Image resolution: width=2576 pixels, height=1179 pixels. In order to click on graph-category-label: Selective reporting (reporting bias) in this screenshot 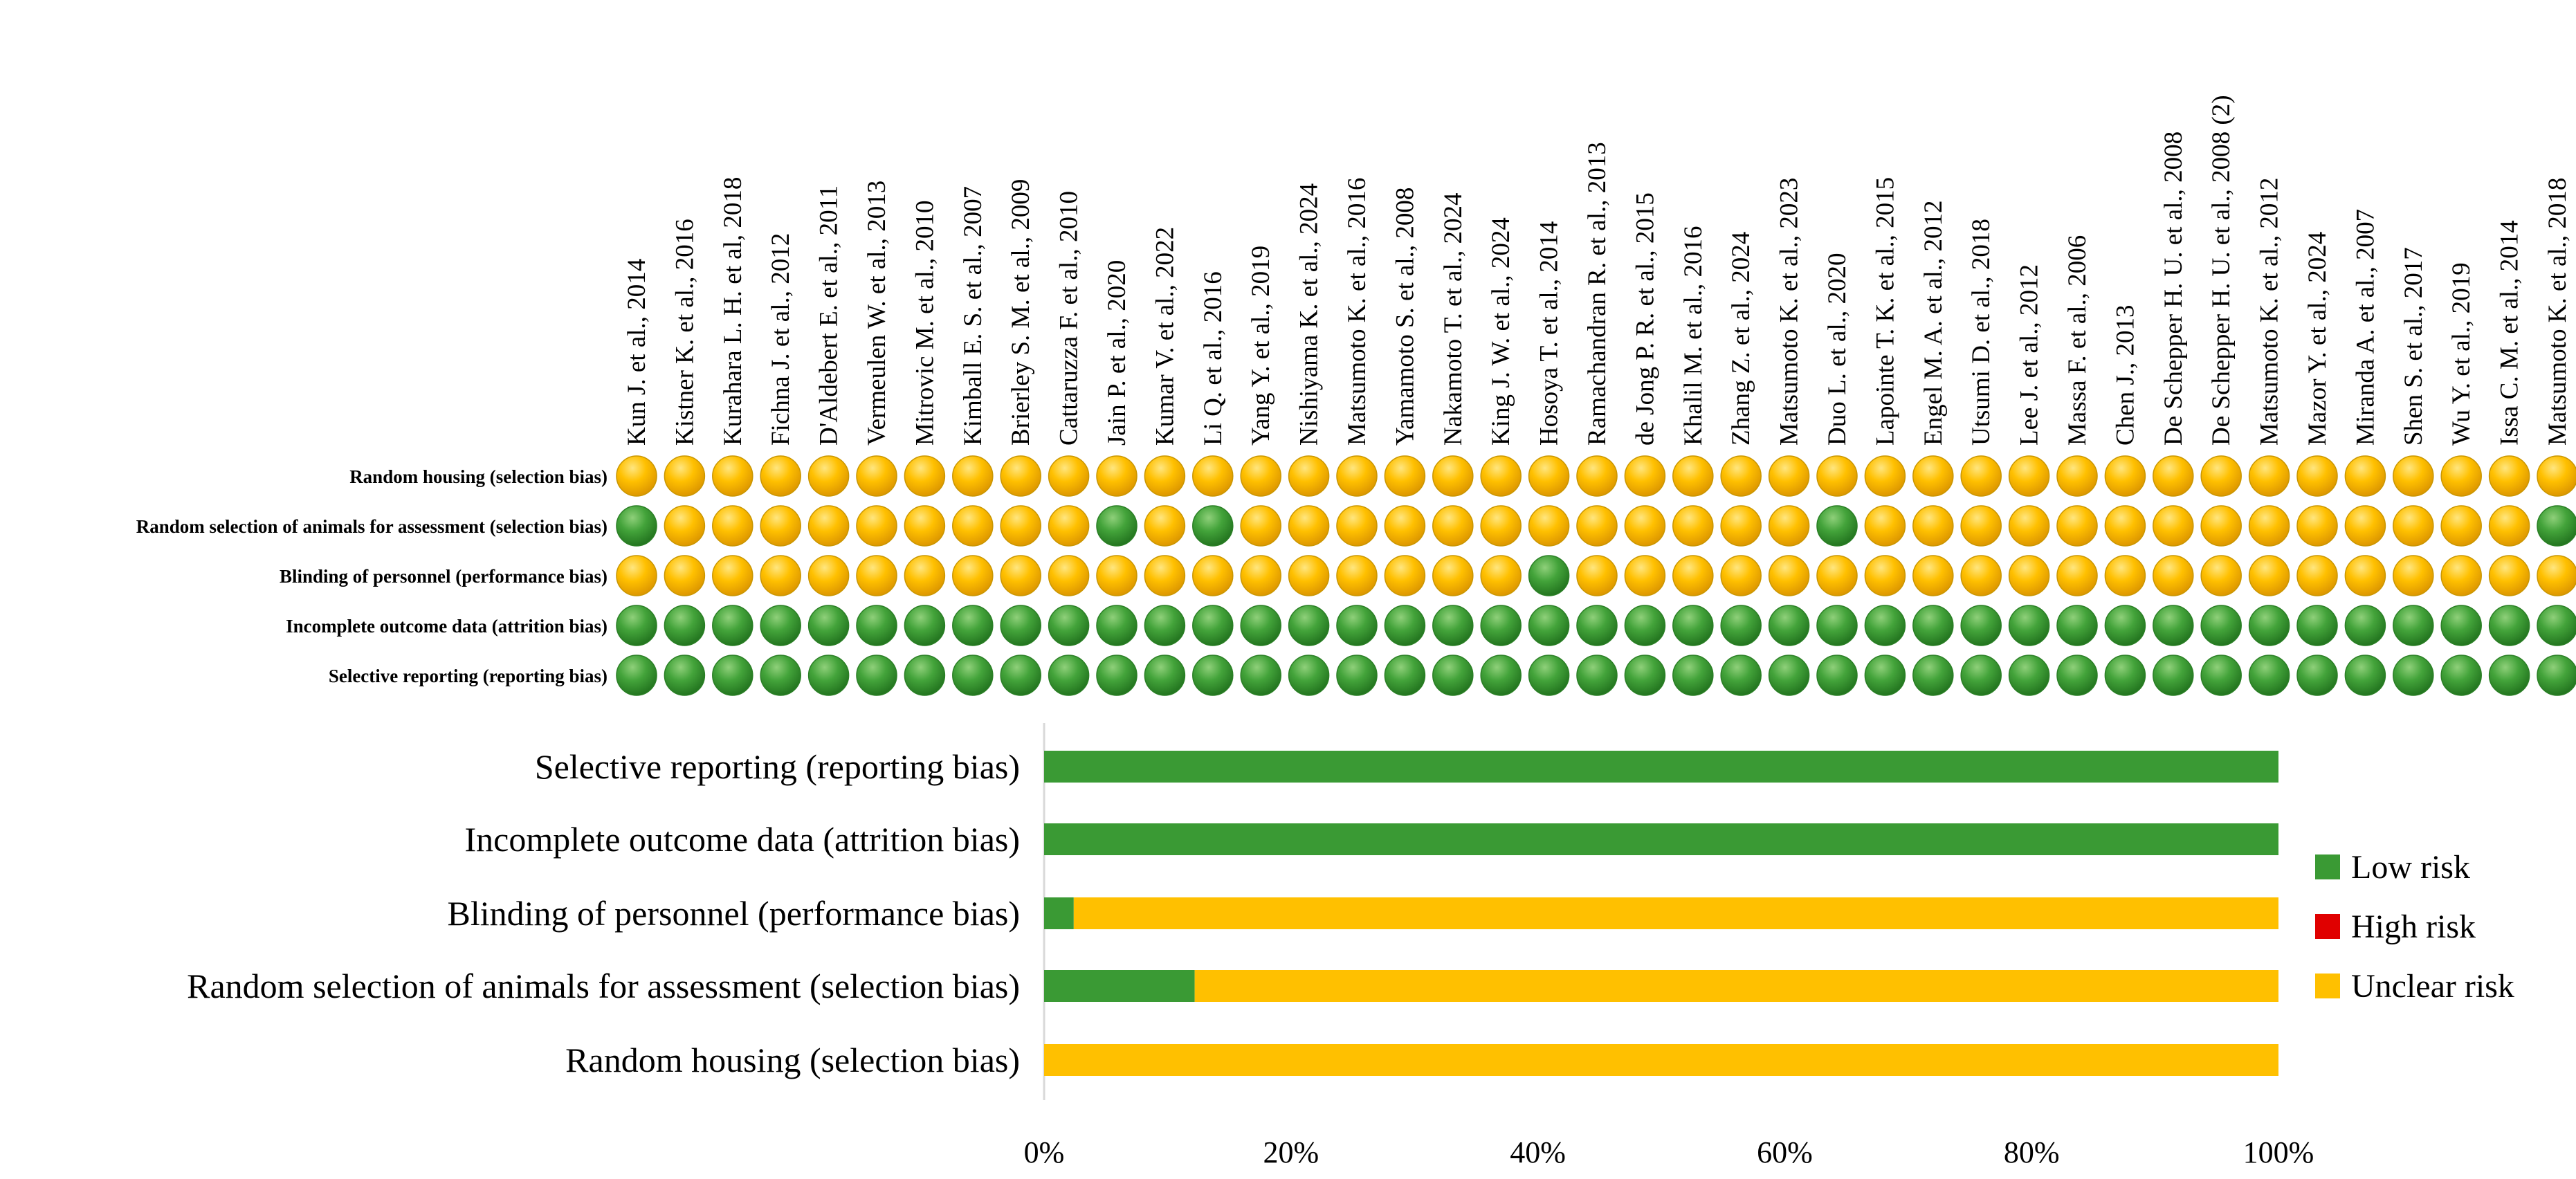, I will do `click(778, 767)`.